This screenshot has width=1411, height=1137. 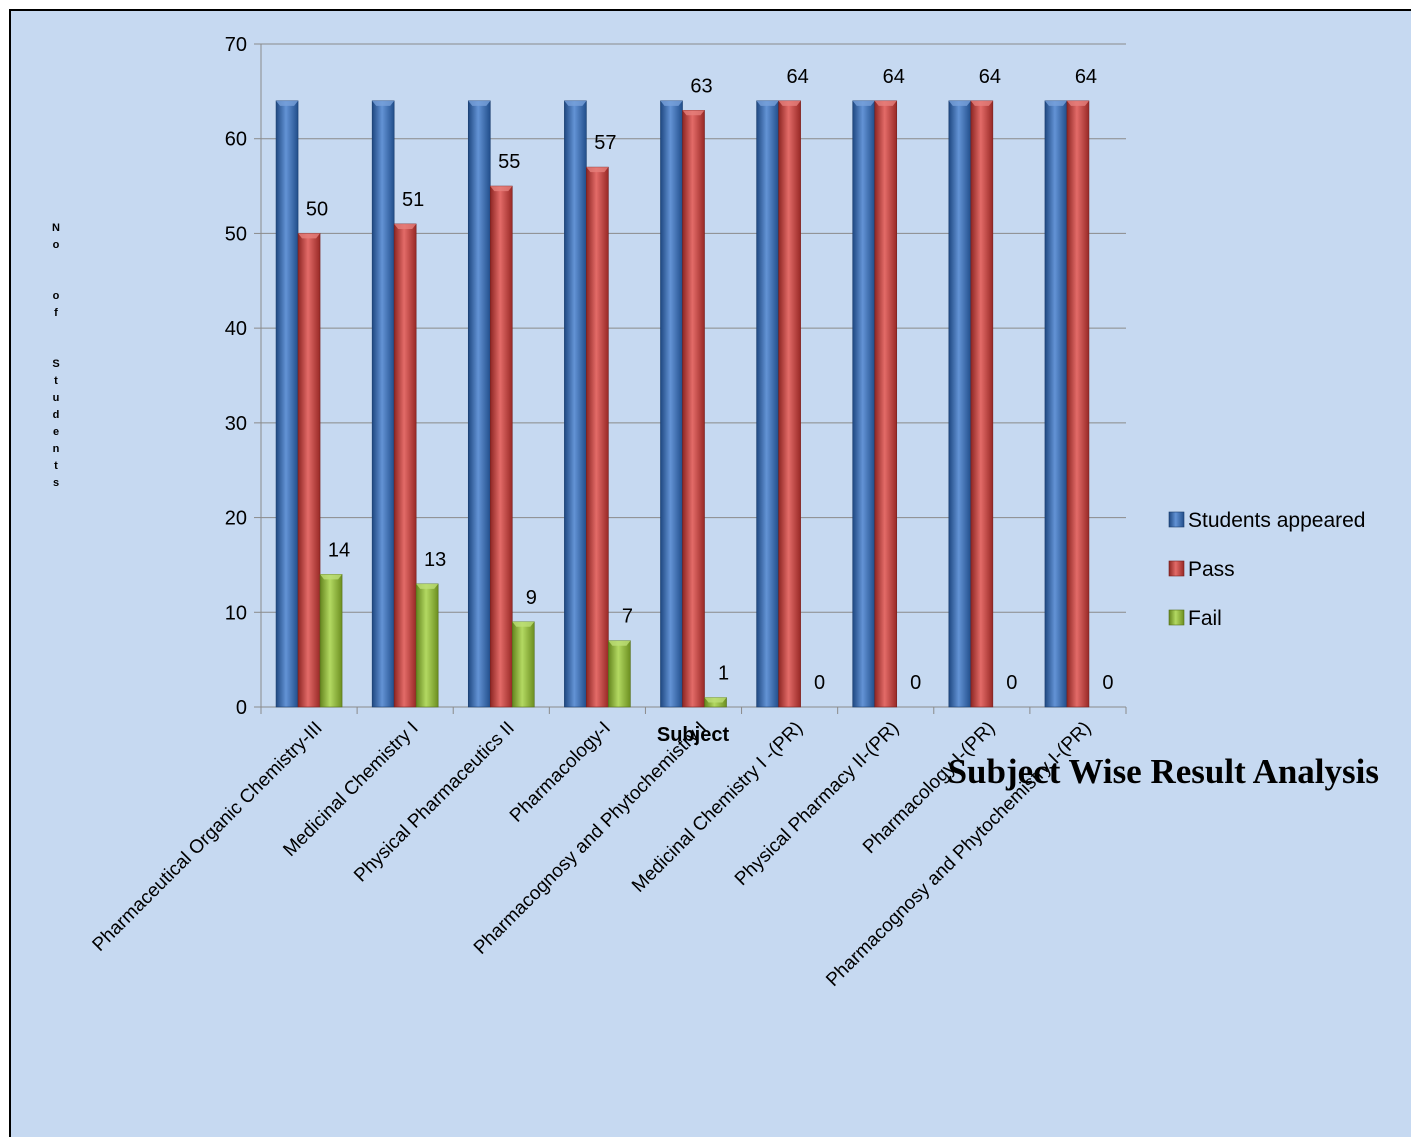 I want to click on data-label-fail: 7, so click(x=627, y=617).